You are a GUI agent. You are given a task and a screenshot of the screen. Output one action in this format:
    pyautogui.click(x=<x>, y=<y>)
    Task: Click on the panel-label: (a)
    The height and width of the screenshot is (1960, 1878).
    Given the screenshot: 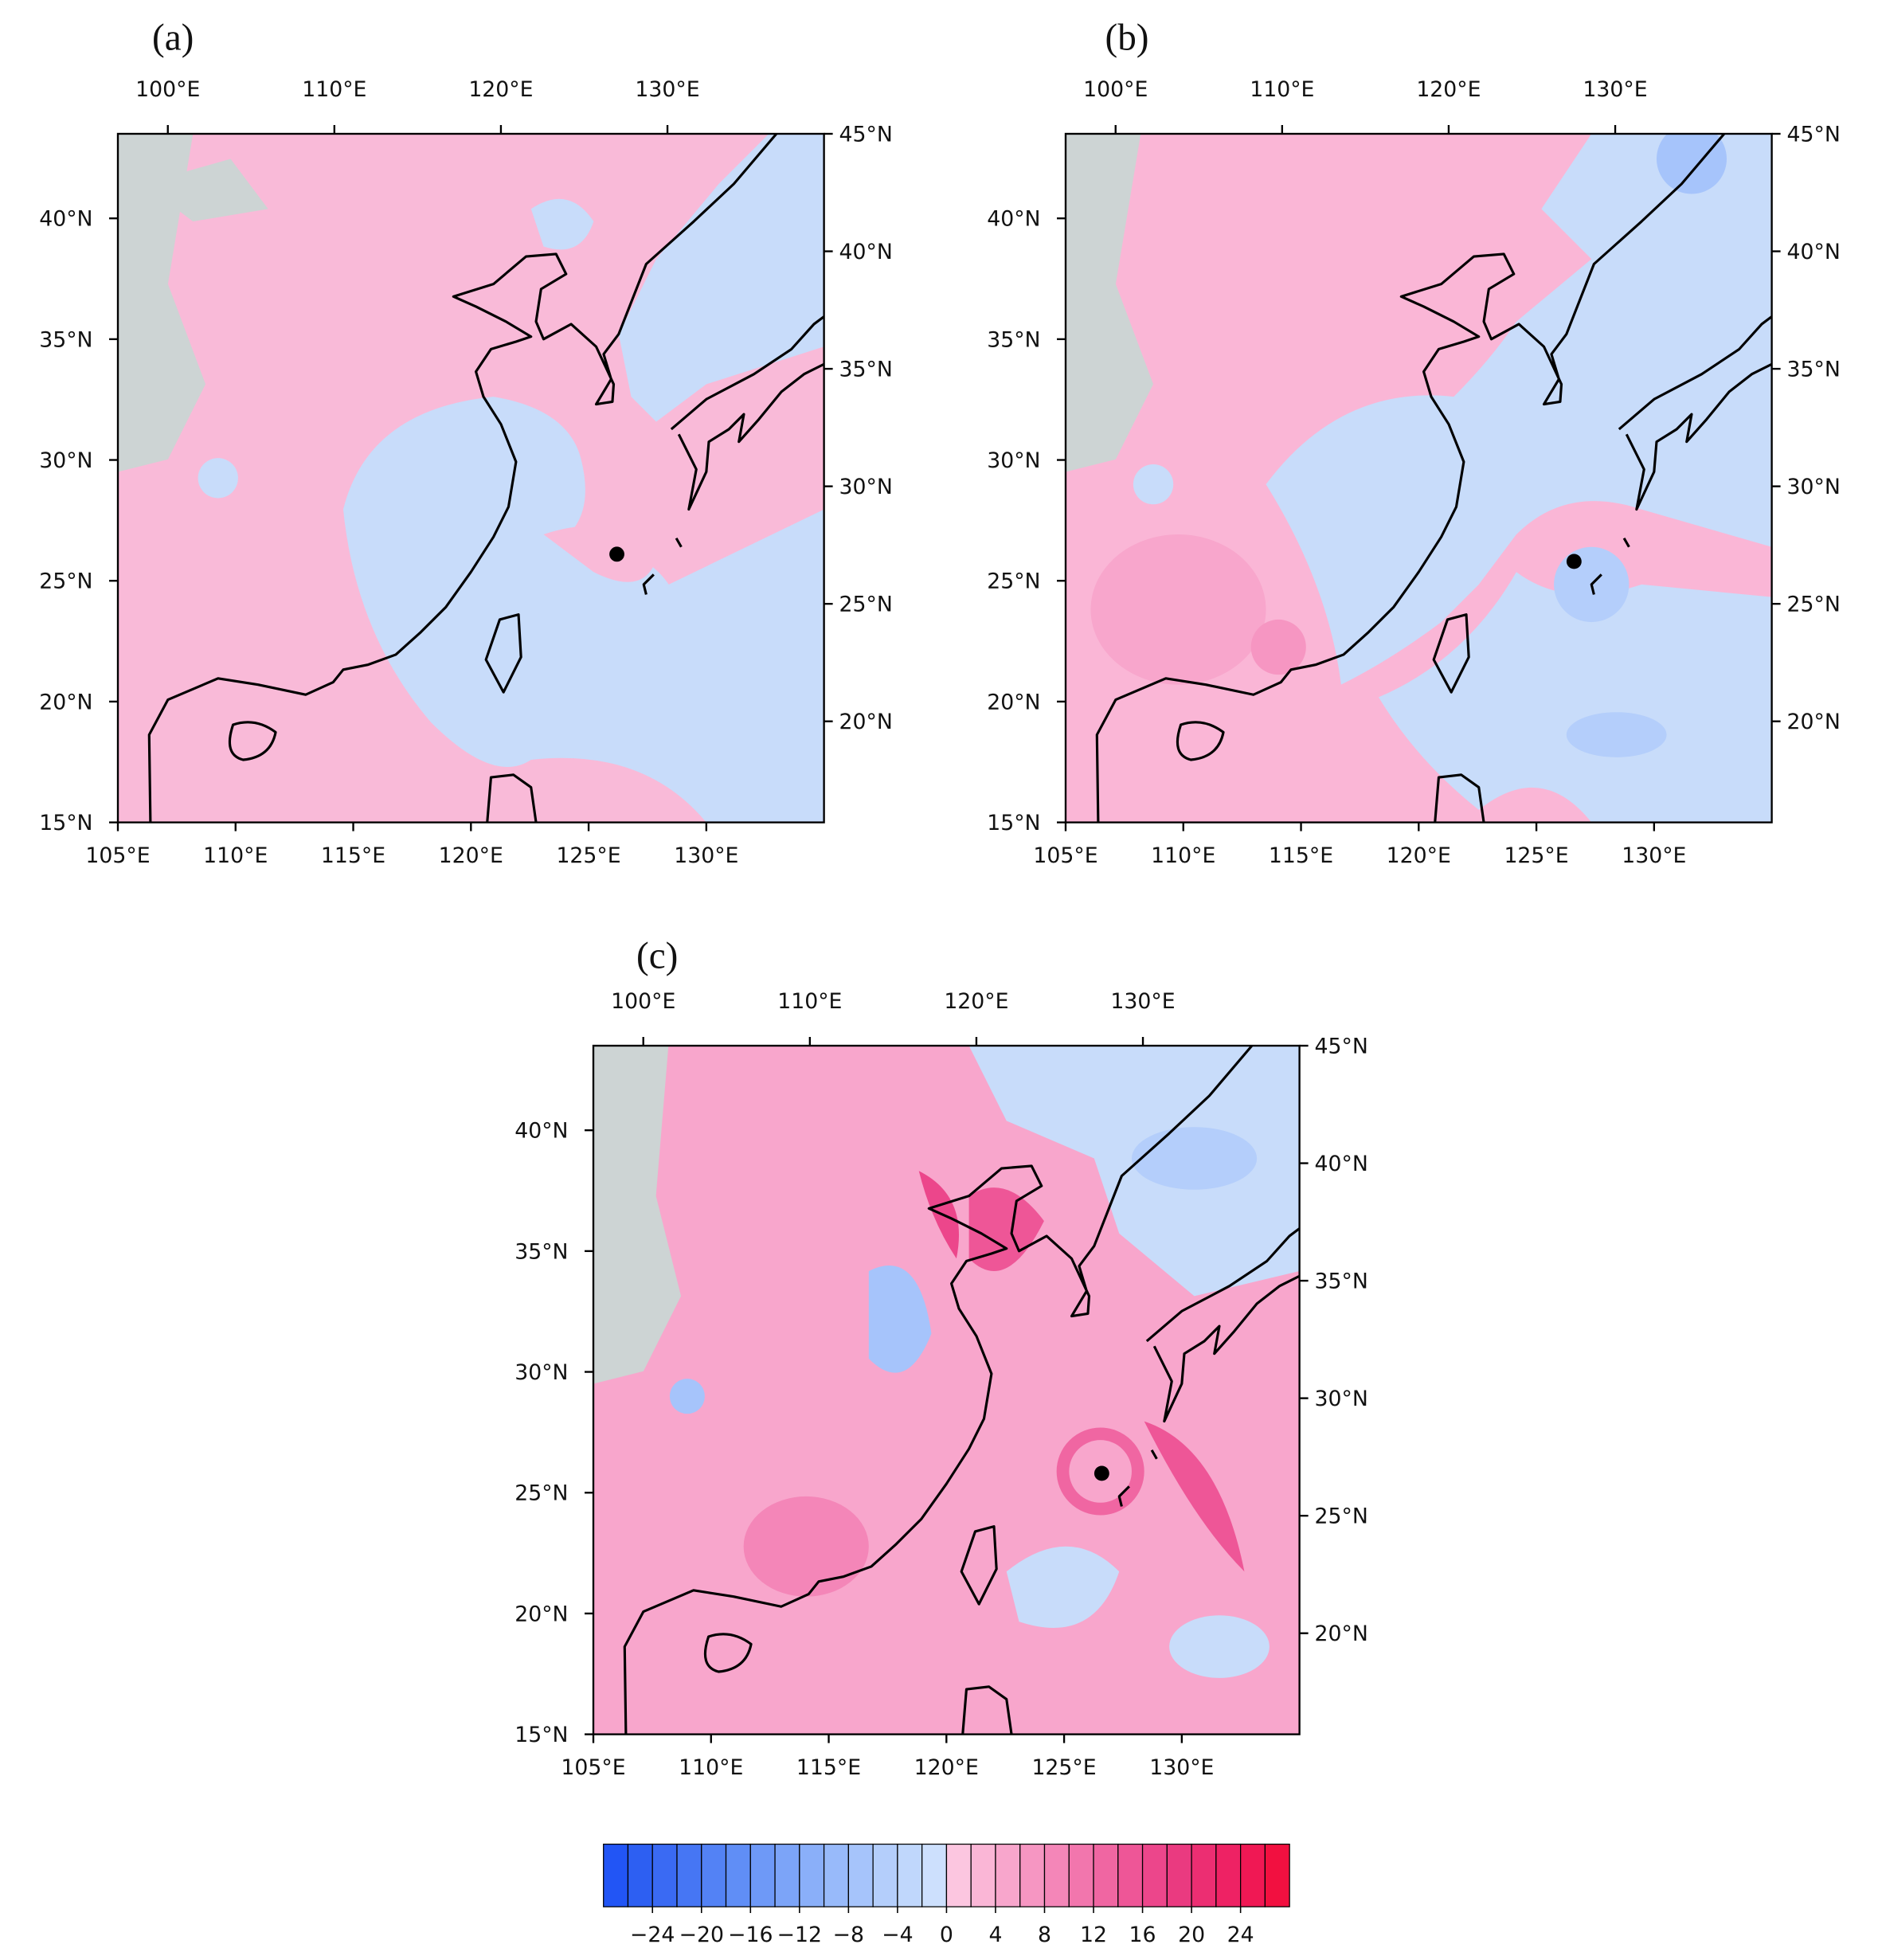 What is the action you would take?
    pyautogui.click(x=173, y=39)
    